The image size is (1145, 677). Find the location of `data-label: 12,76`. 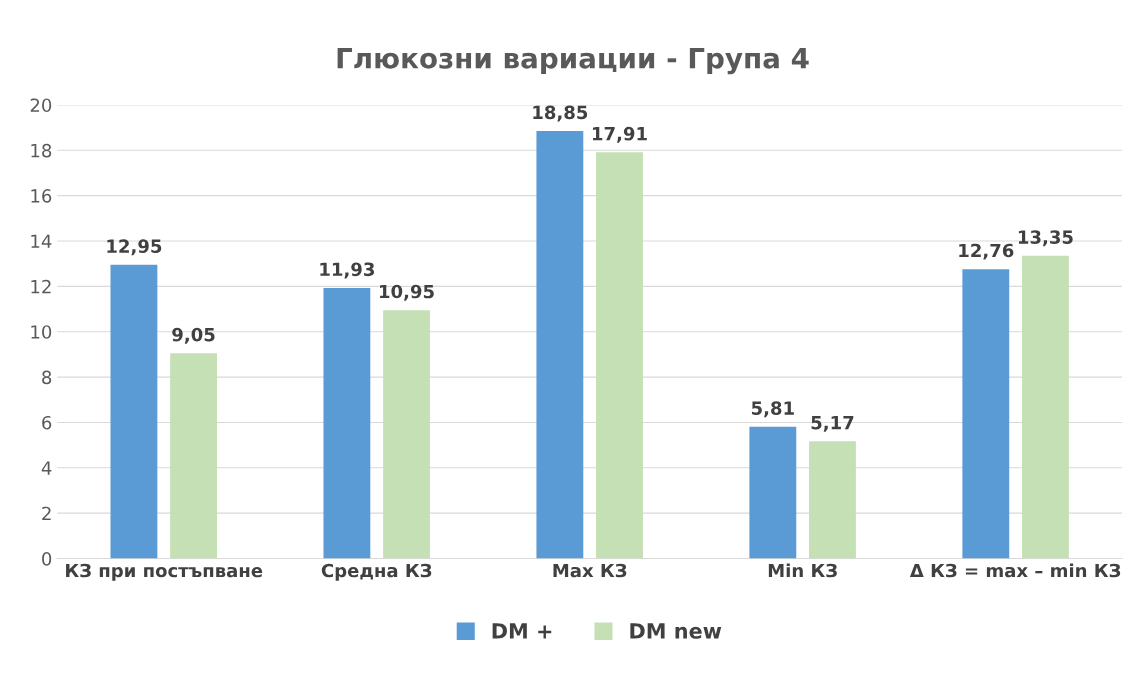

data-label: 12,76 is located at coordinates (986, 251).